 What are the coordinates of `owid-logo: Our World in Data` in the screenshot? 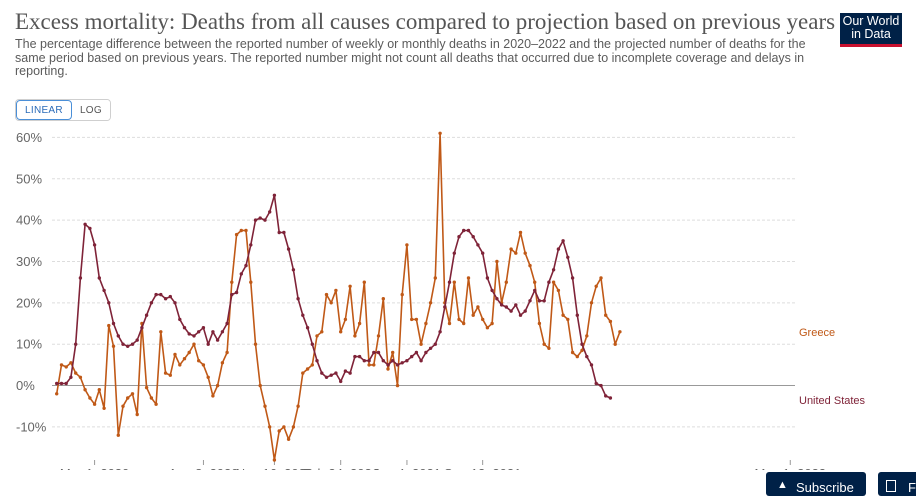 It's located at (871, 30).